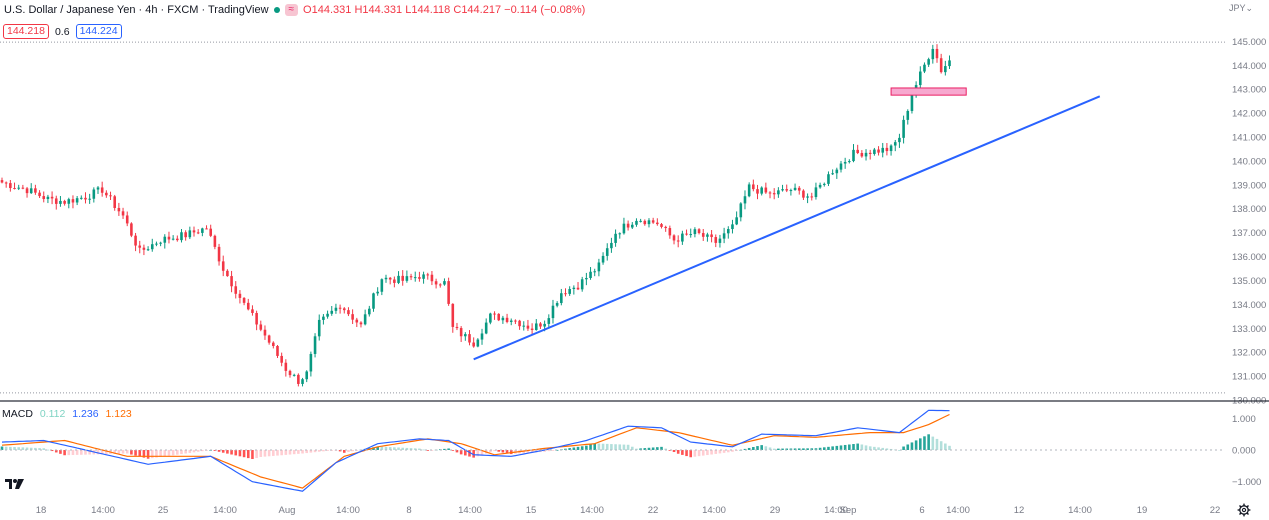 This screenshot has height=520, width=1269. I want to click on macd-tick-label: −1.000, so click(1246, 482).